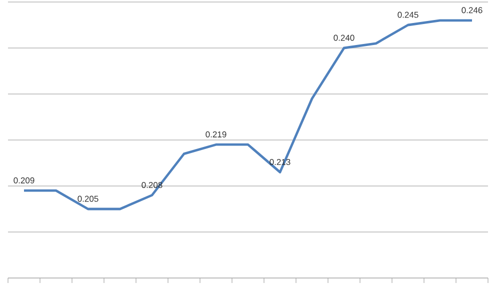  What do you see at coordinates (24, 180) in the screenshot?
I see `data-label: 0.209` at bounding box center [24, 180].